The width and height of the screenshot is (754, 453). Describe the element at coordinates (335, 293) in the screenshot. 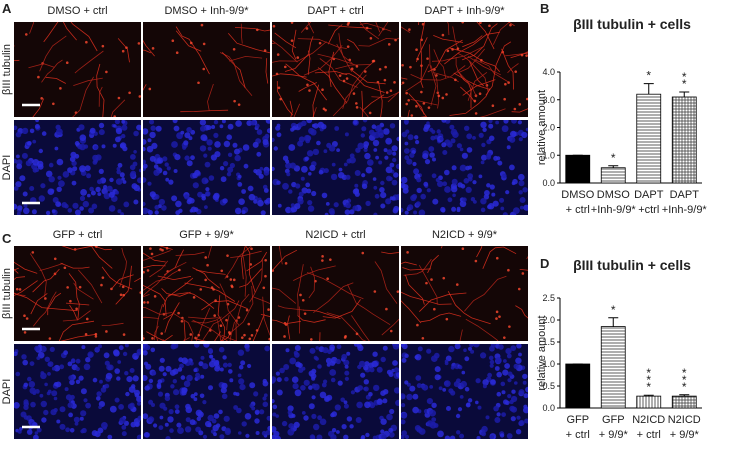

I see `micrograph-content` at that location.